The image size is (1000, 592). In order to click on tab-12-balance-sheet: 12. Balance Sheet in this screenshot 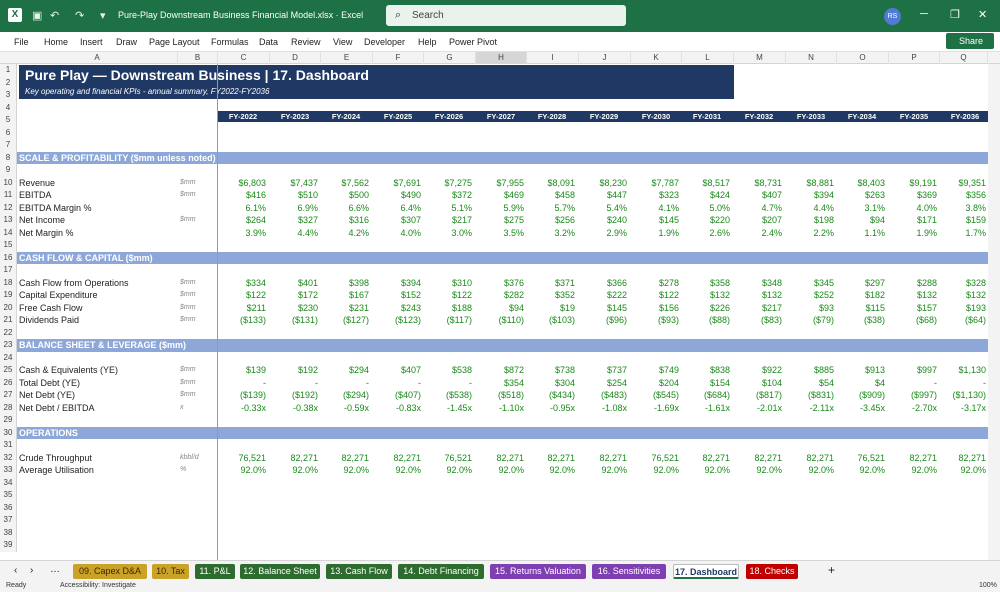, I will do `click(280, 571)`.